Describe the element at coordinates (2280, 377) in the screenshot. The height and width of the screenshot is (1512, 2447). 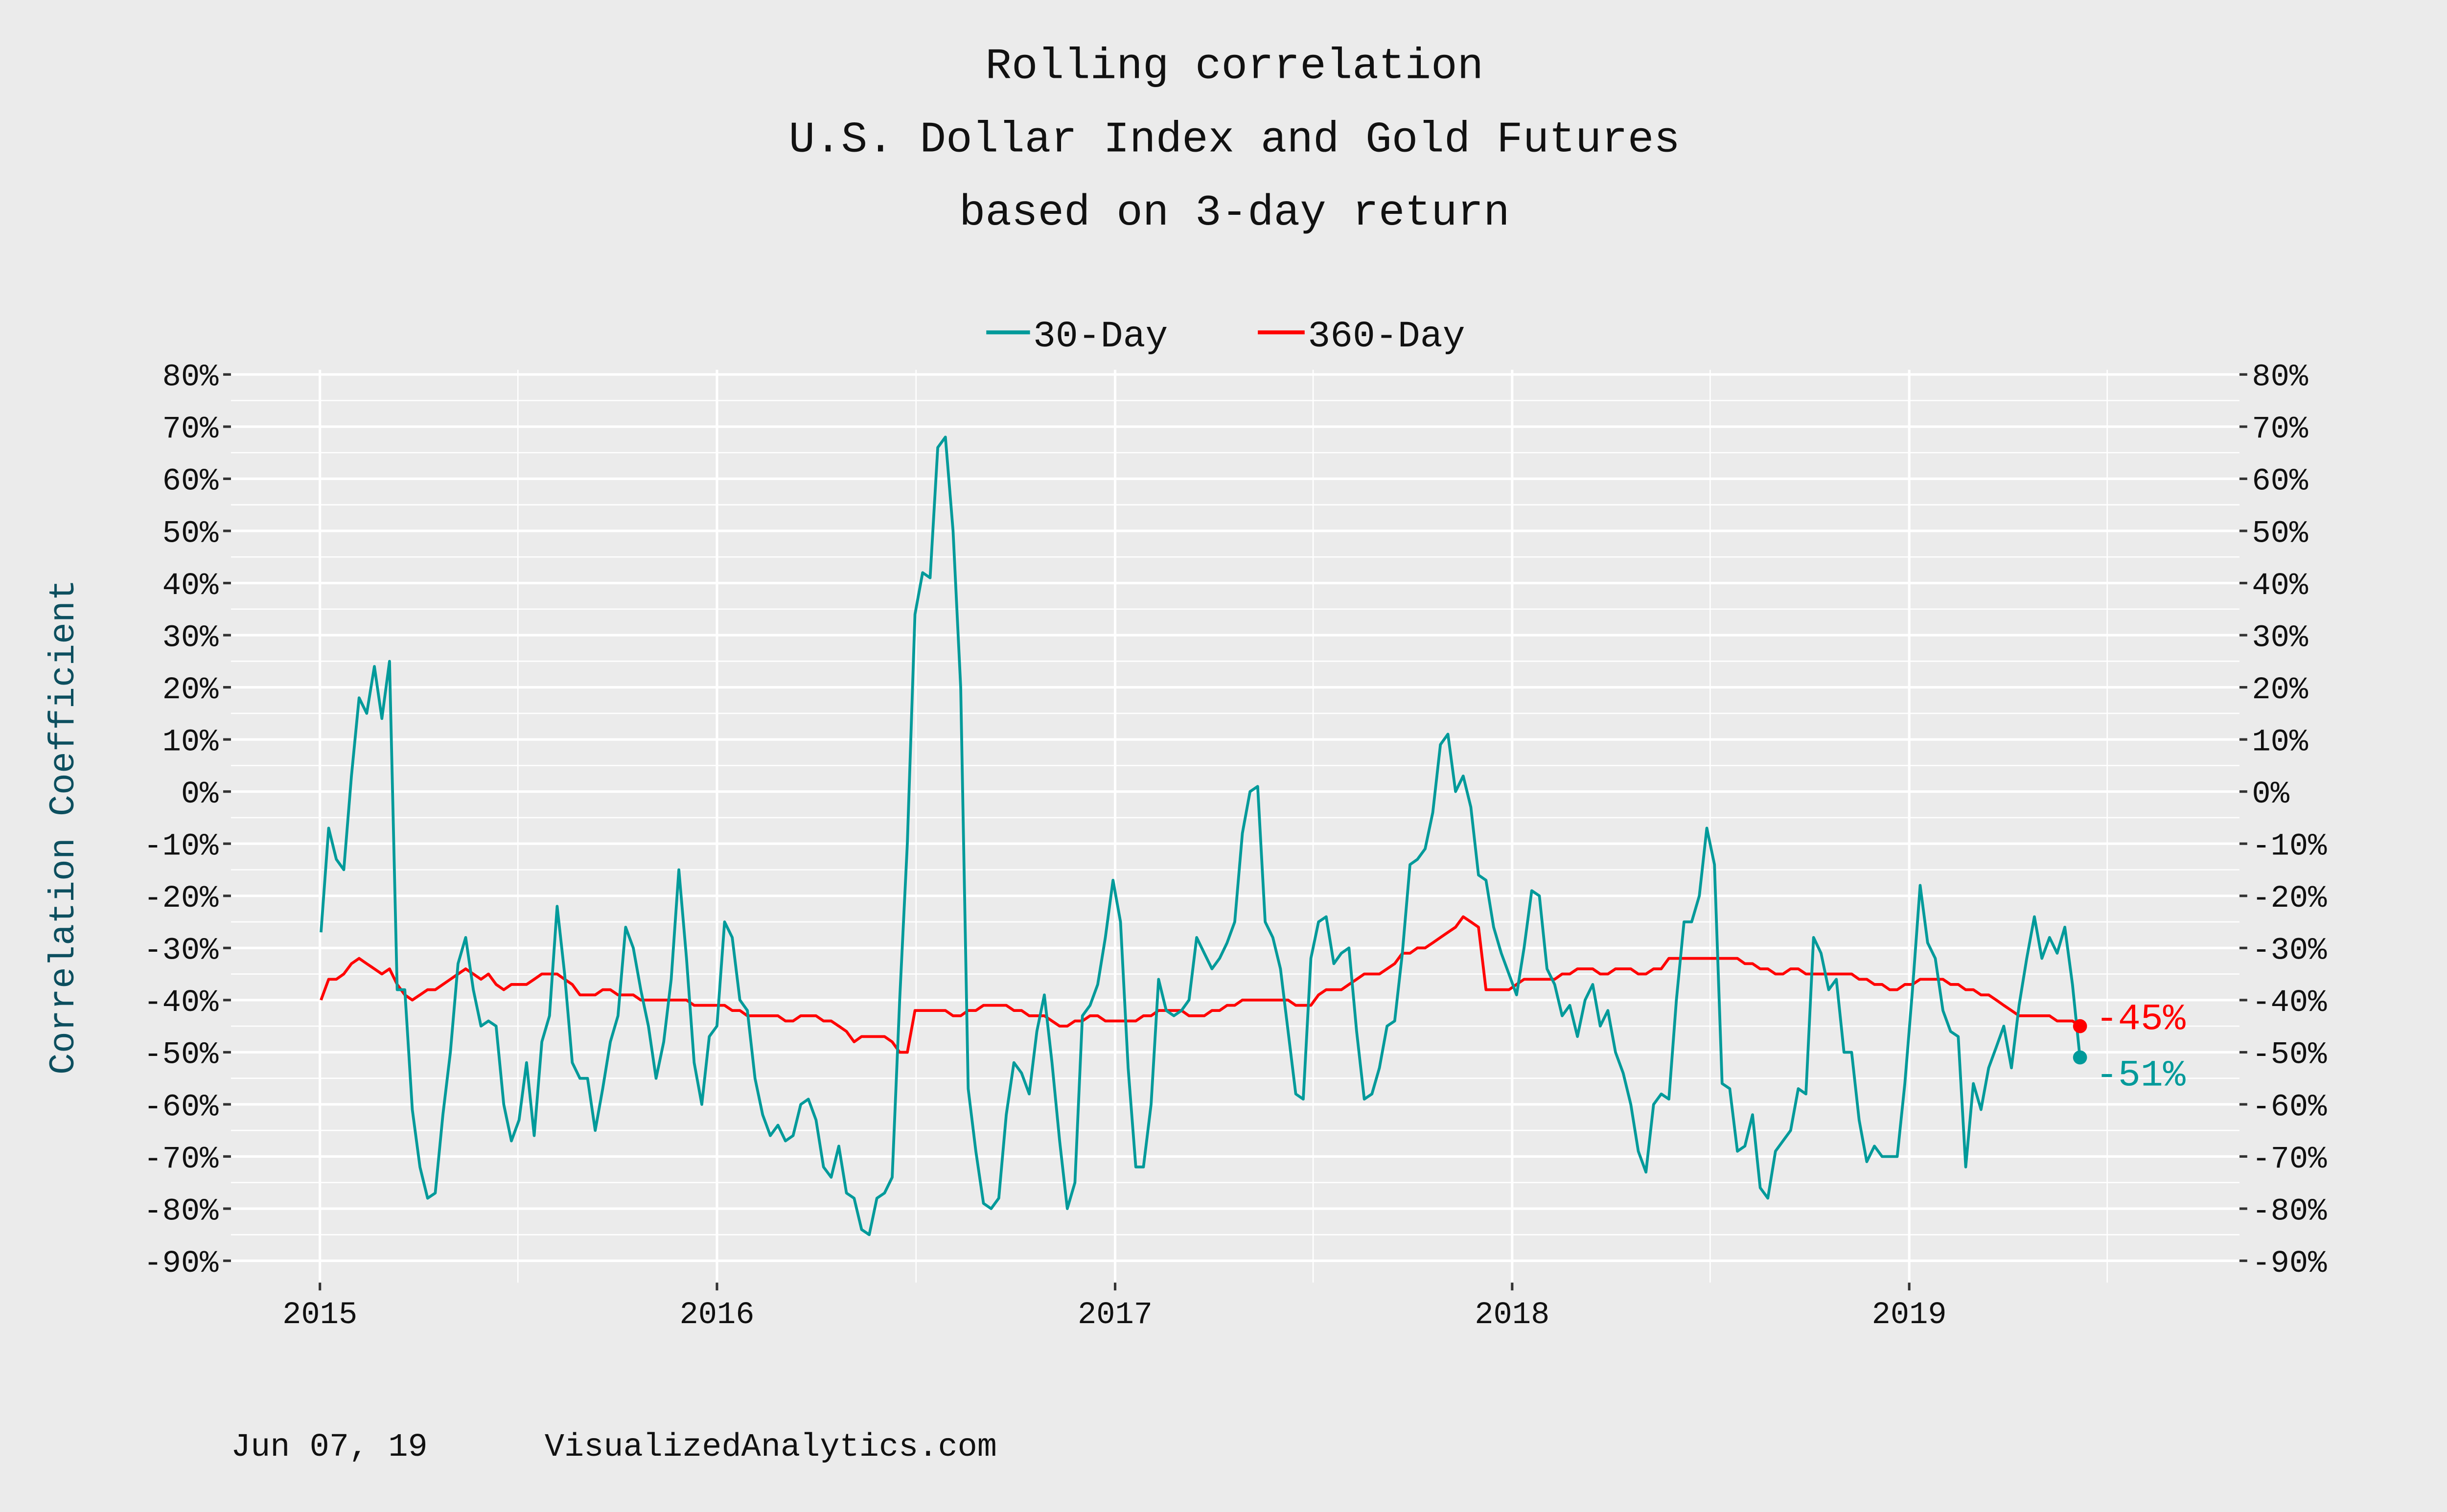
I see `y-tick-label-right: 80%` at that location.